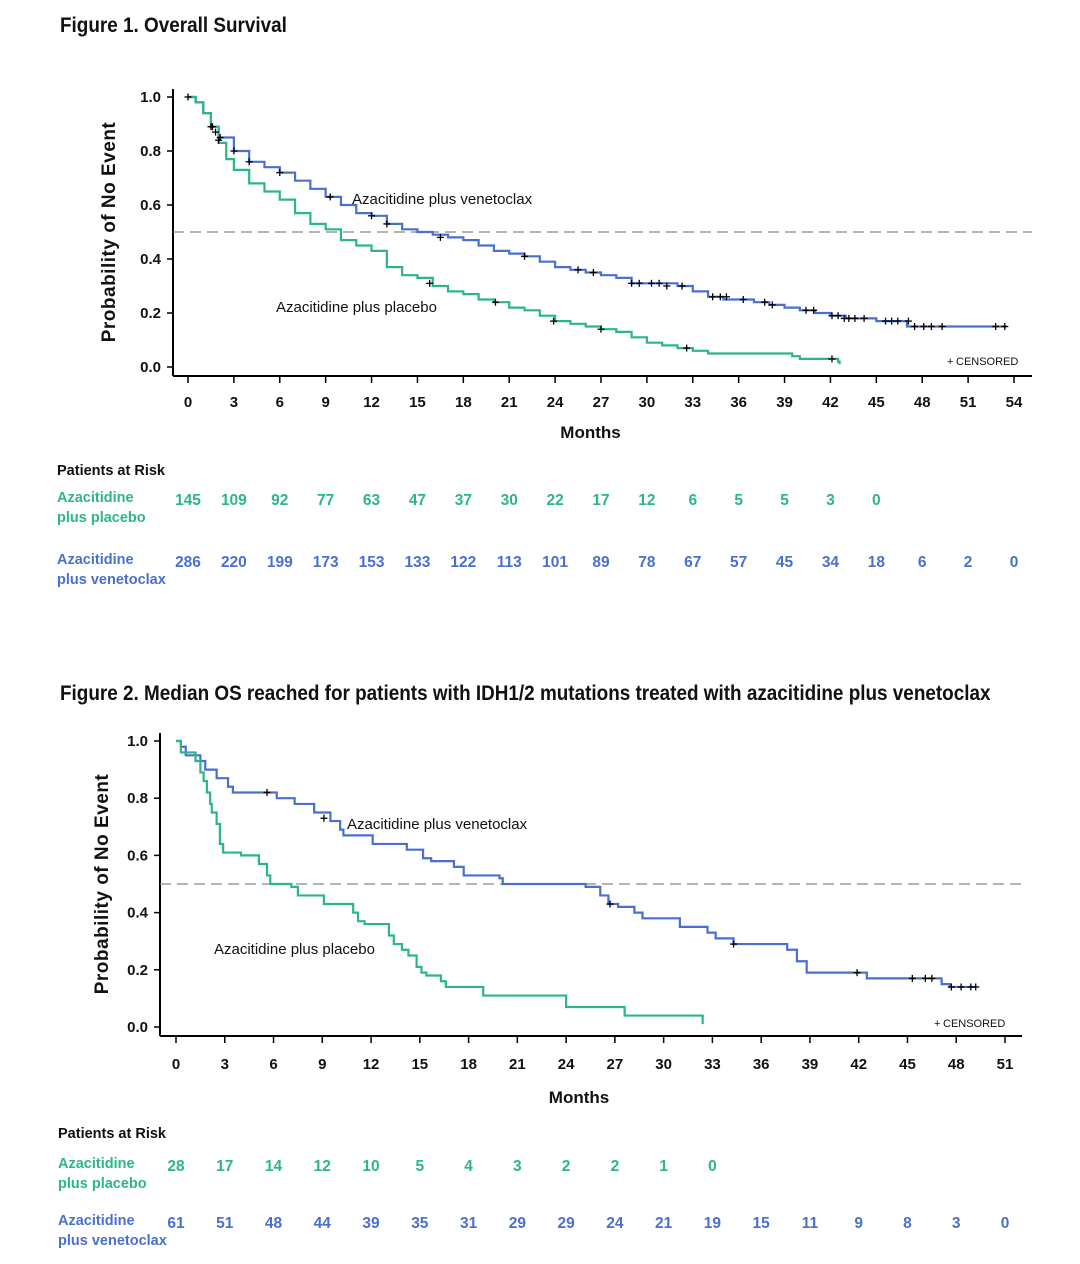 This screenshot has width=1080, height=1264. What do you see at coordinates (112, 1134) in the screenshot?
I see `patients-at-risk-heading: Patients at Risk` at bounding box center [112, 1134].